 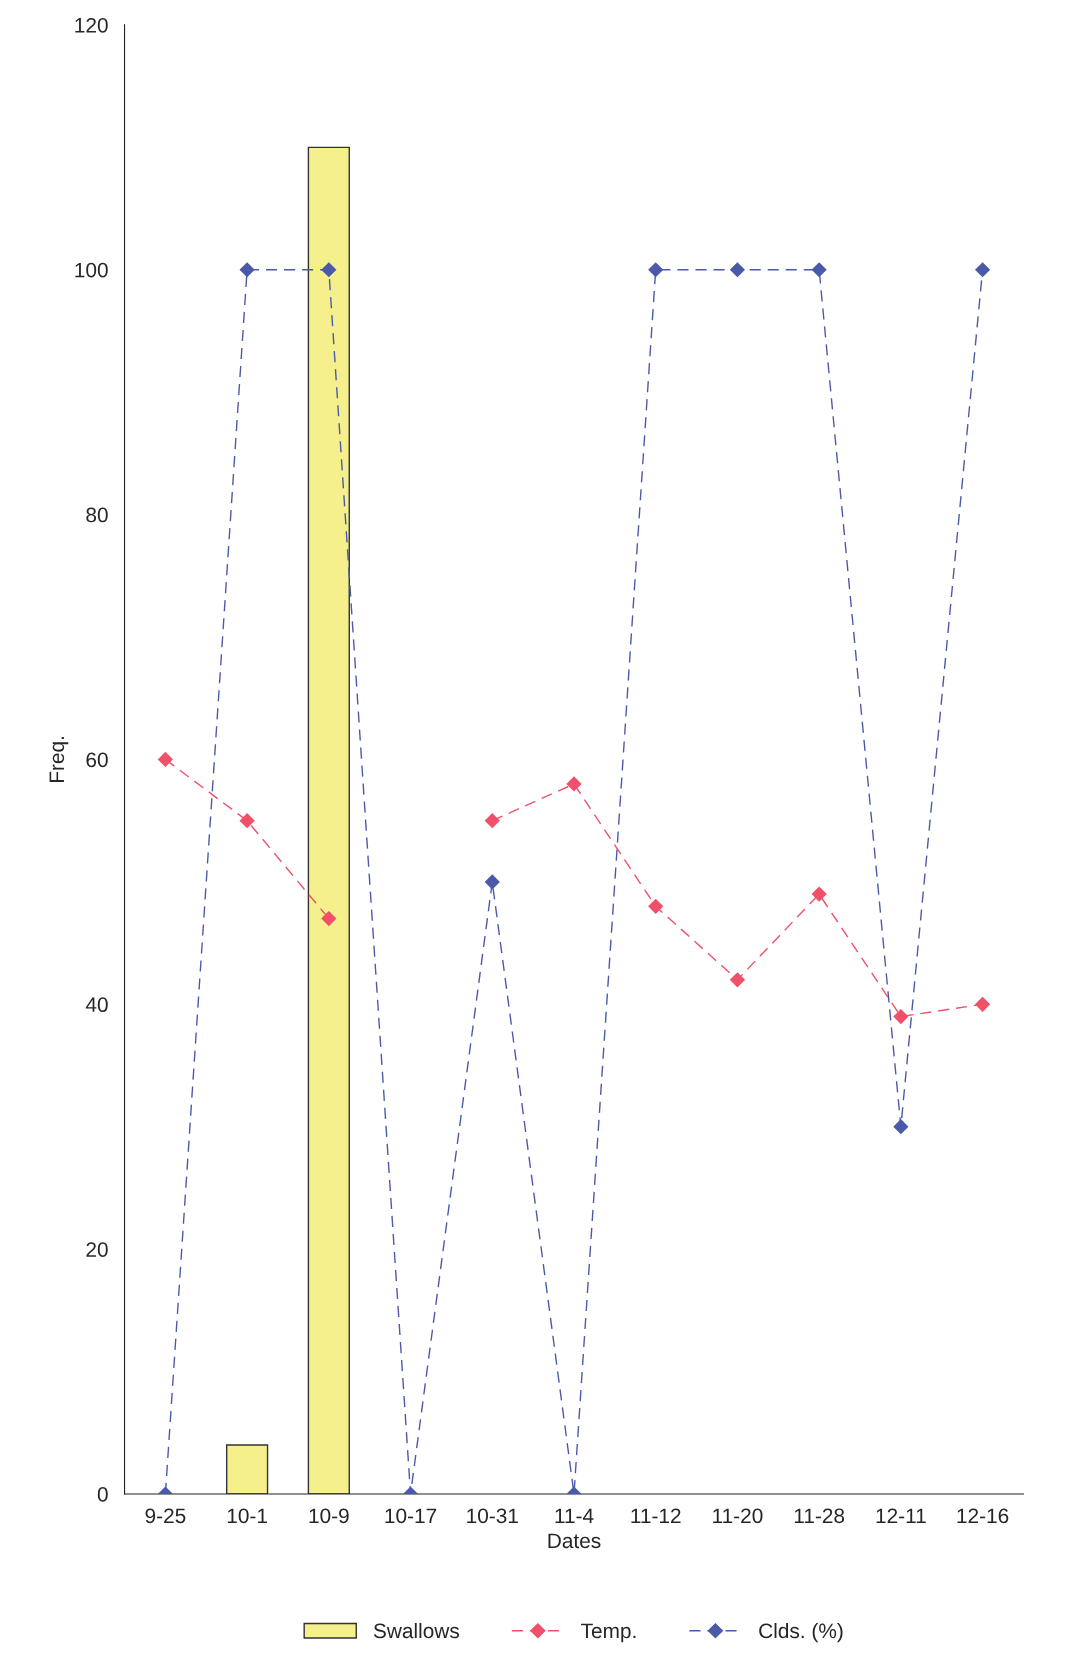 What do you see at coordinates (416, 1630) in the screenshot?
I see `legend-label: Swallows` at bounding box center [416, 1630].